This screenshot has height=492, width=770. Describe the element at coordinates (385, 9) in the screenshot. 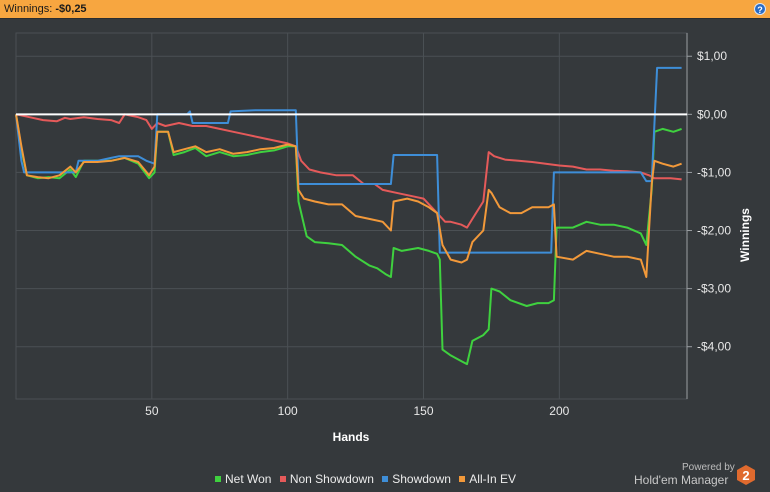

I see `winnings-header-bar: Winnings: -$0,25 ?` at that location.